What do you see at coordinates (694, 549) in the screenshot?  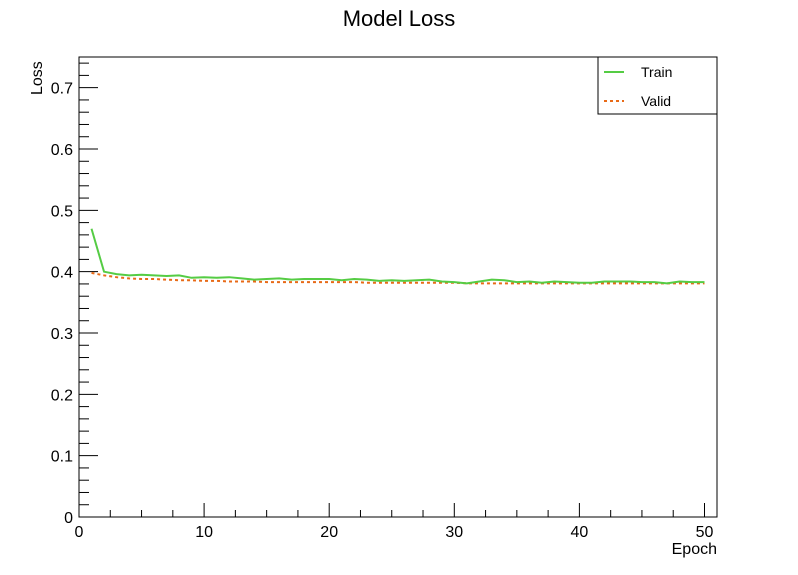 I see `x-axis-title: Epoch` at bounding box center [694, 549].